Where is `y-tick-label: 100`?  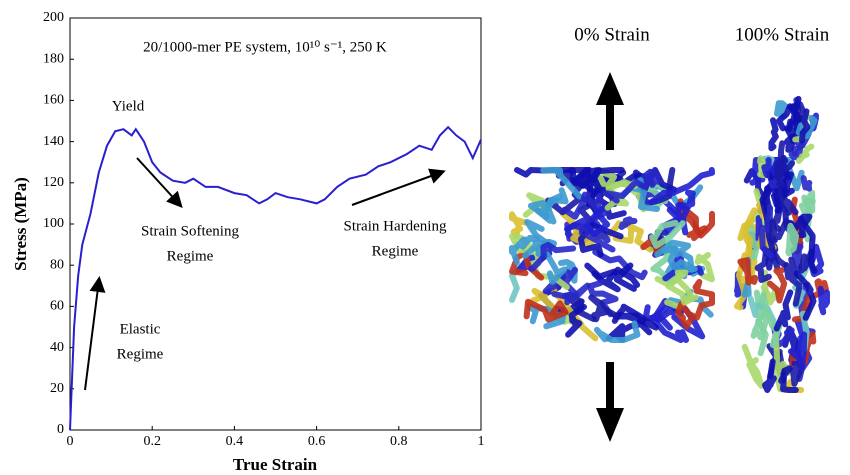 y-tick-label: 100 is located at coordinates (53, 223).